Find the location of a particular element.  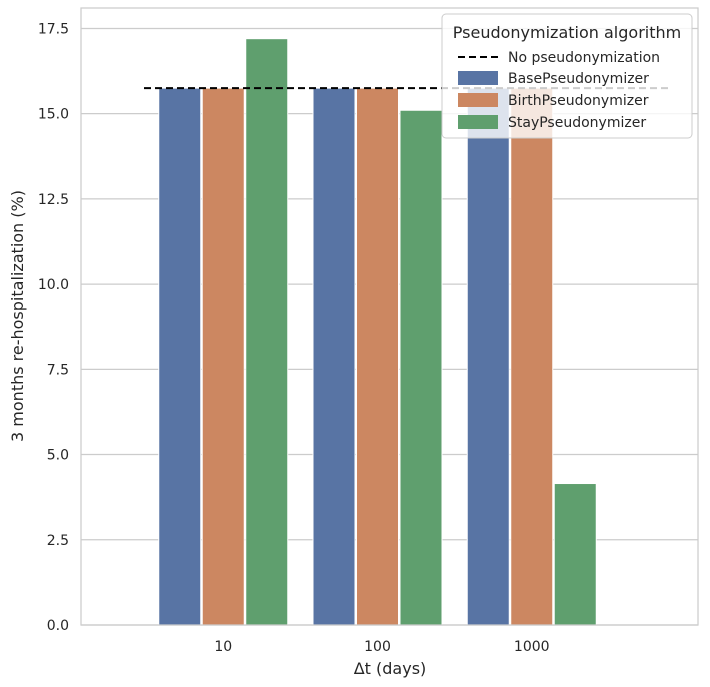

y-tick-label: 15.0 is located at coordinates (53, 115).